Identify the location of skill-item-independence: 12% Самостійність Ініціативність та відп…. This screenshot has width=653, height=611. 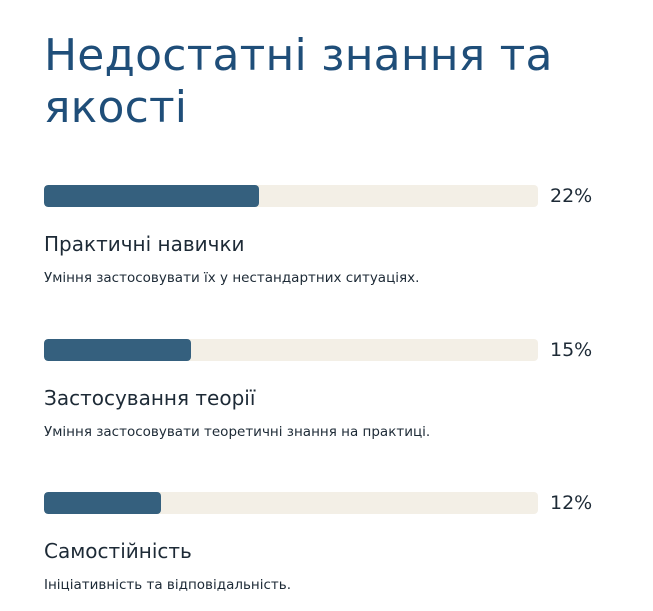
(324, 542).